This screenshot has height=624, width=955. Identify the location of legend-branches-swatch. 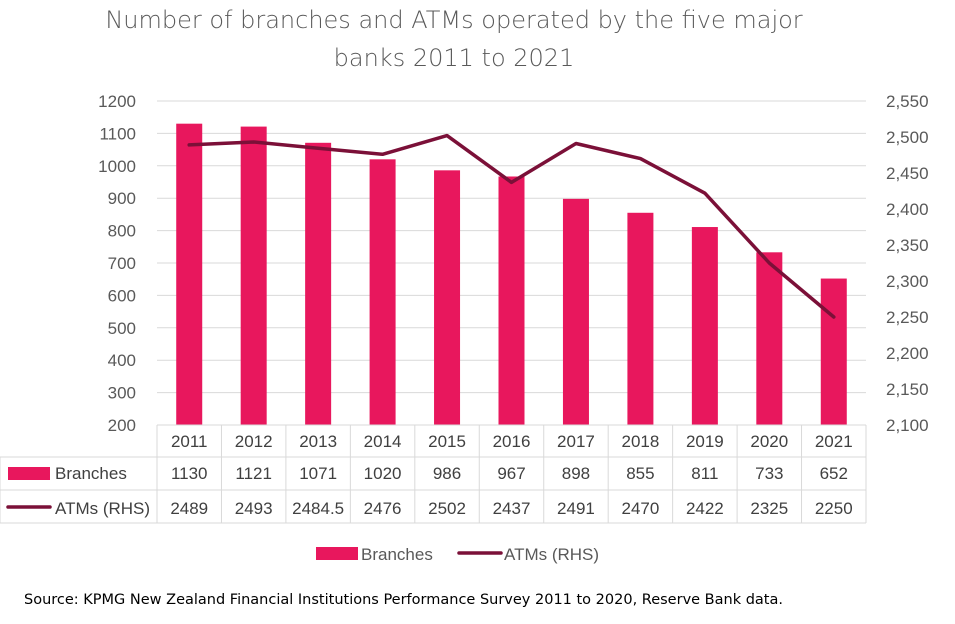
(337, 553).